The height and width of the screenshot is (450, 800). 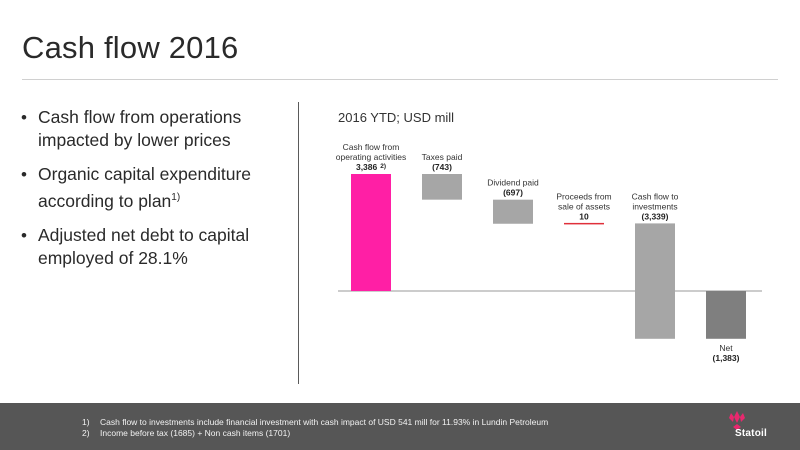 What do you see at coordinates (654, 206) in the screenshot?
I see `category-label: investments` at bounding box center [654, 206].